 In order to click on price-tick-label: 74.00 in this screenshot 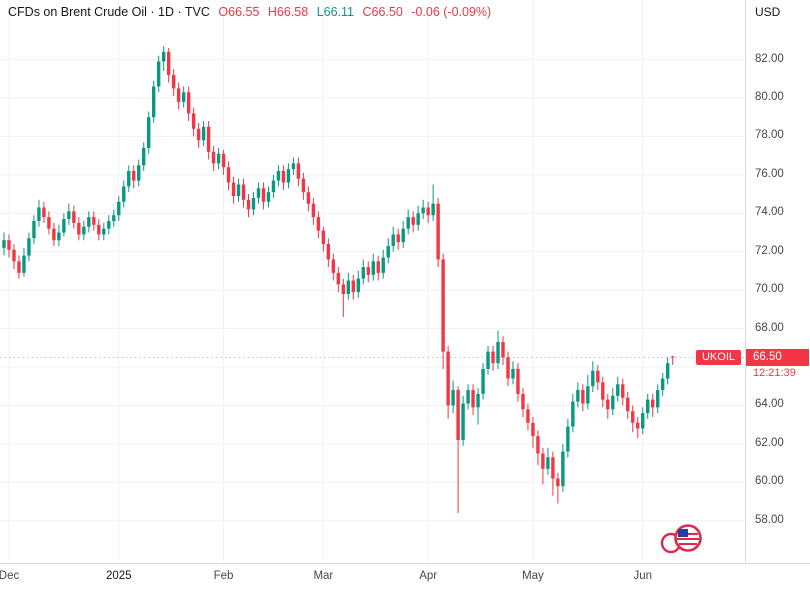, I will do `click(769, 212)`.